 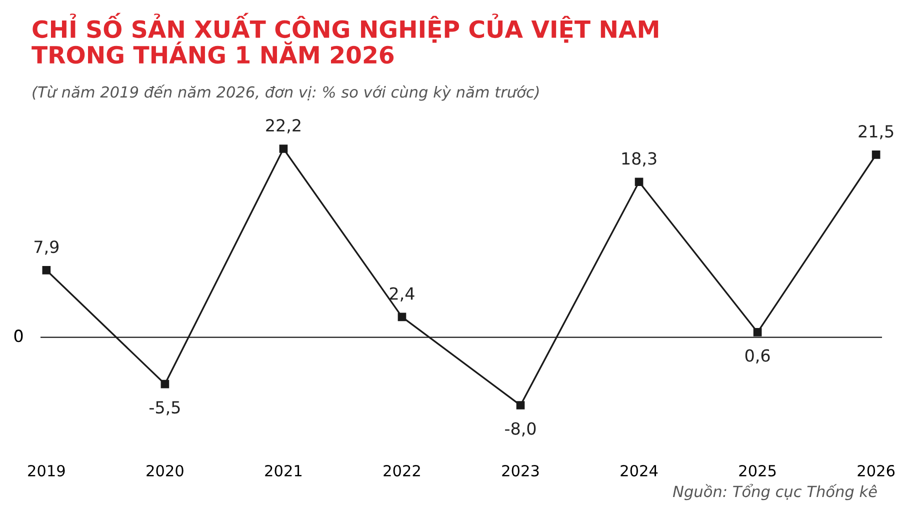 What do you see at coordinates (876, 132) in the screenshot?
I see `data-label: 21,5` at bounding box center [876, 132].